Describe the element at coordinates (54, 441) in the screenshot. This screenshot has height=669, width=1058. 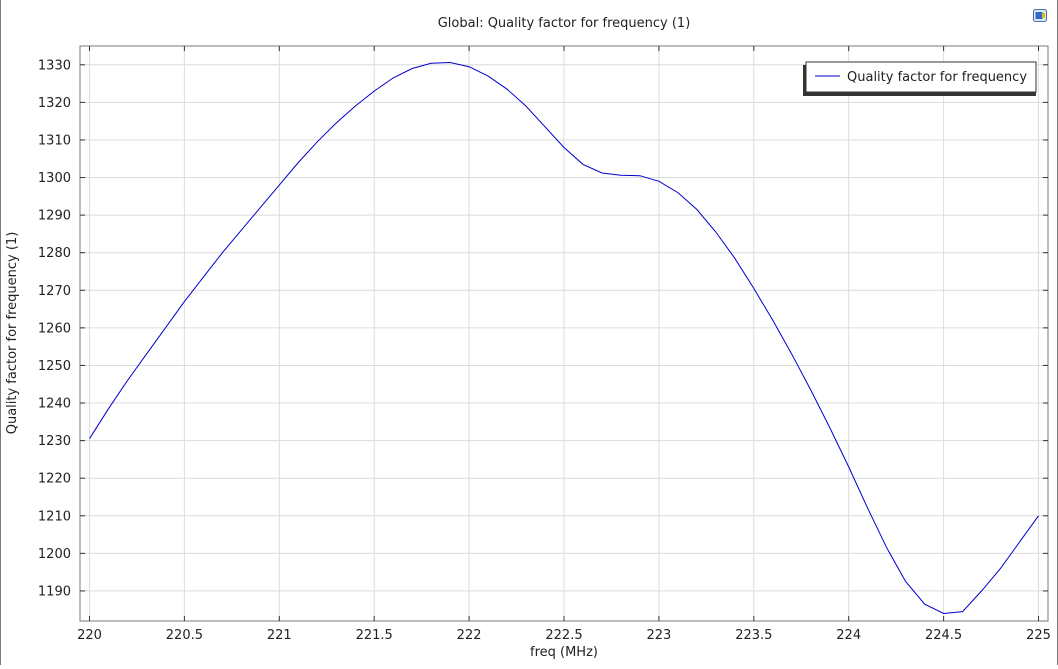
I see `y-tick-label: 1230` at that location.